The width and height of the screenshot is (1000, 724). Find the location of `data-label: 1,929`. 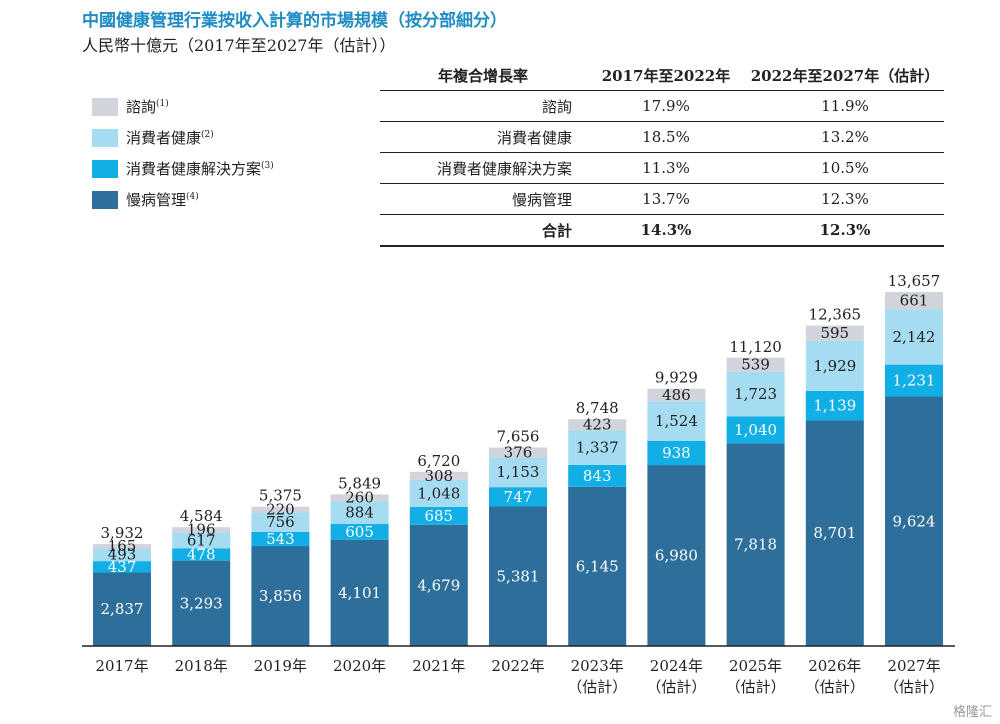

data-label: 1,929 is located at coordinates (834, 366).